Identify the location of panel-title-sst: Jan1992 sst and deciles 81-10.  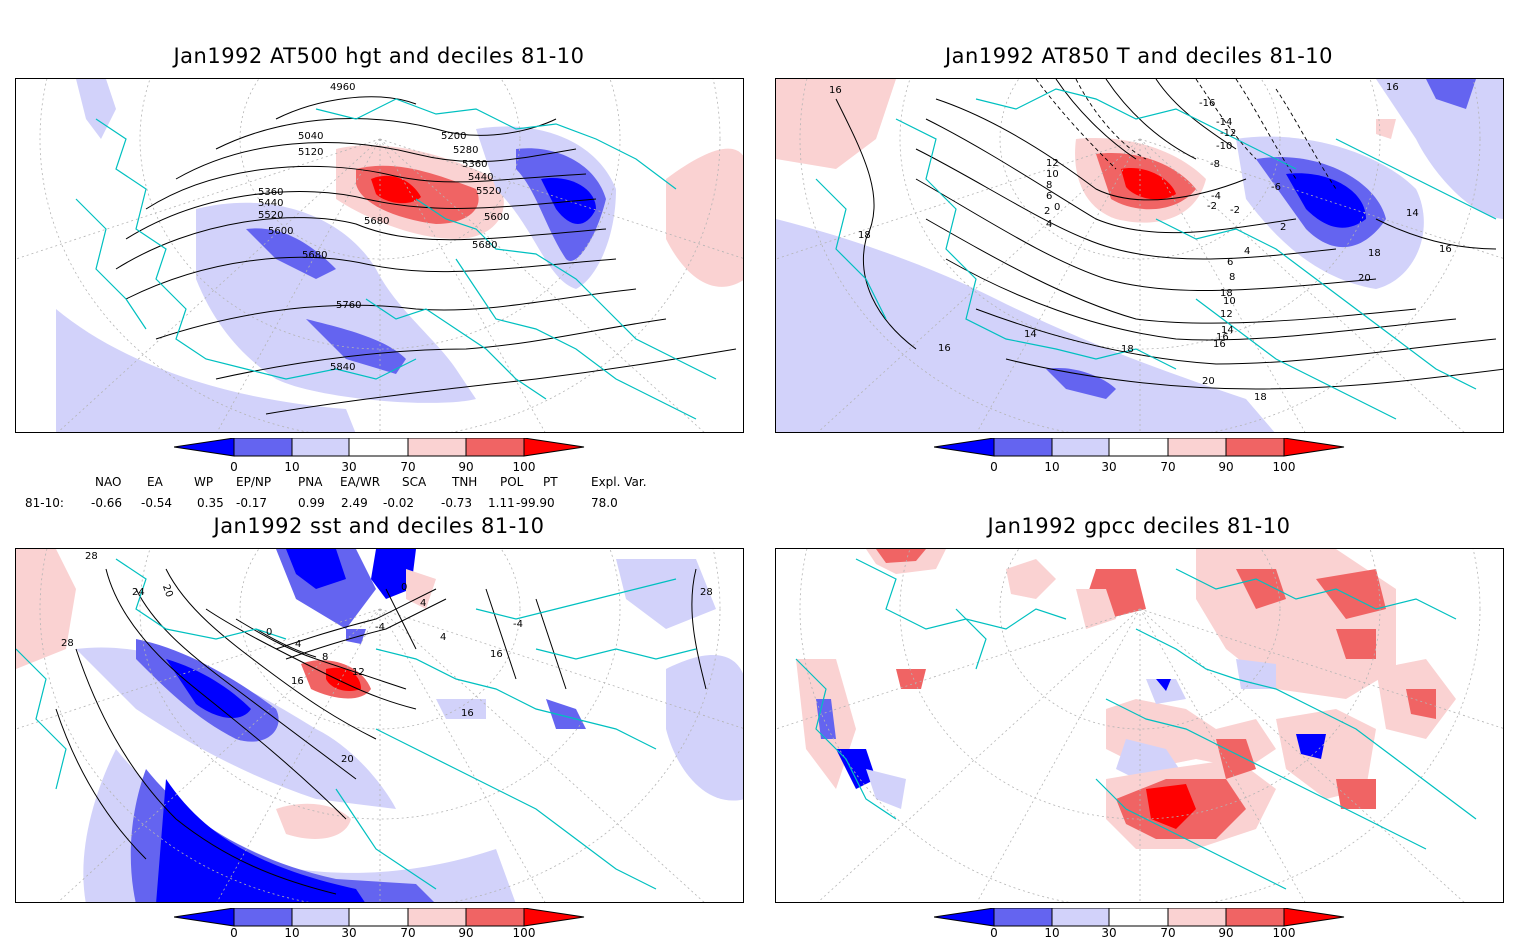
(379, 526).